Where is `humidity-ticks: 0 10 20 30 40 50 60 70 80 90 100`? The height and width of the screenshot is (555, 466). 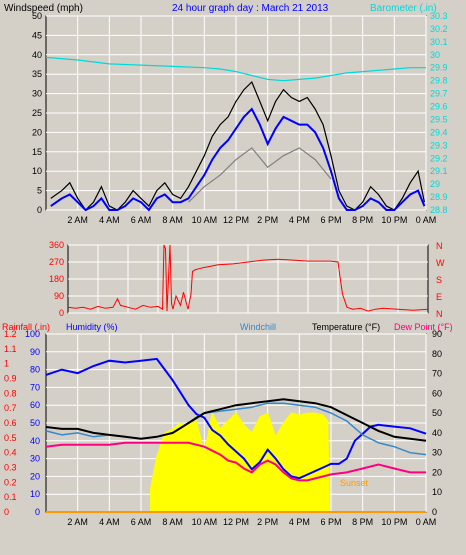
humidity-ticks: 0 10 20 30 40 50 60 70 80 90 100 is located at coordinates (32, 423).